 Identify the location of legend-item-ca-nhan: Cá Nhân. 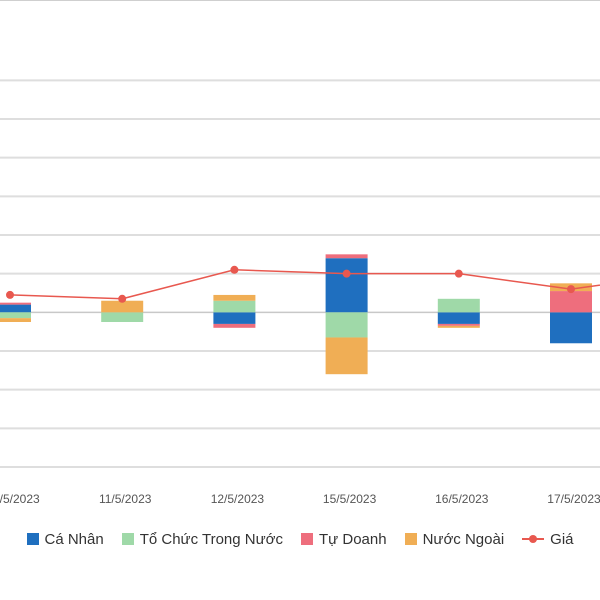
(65, 539).